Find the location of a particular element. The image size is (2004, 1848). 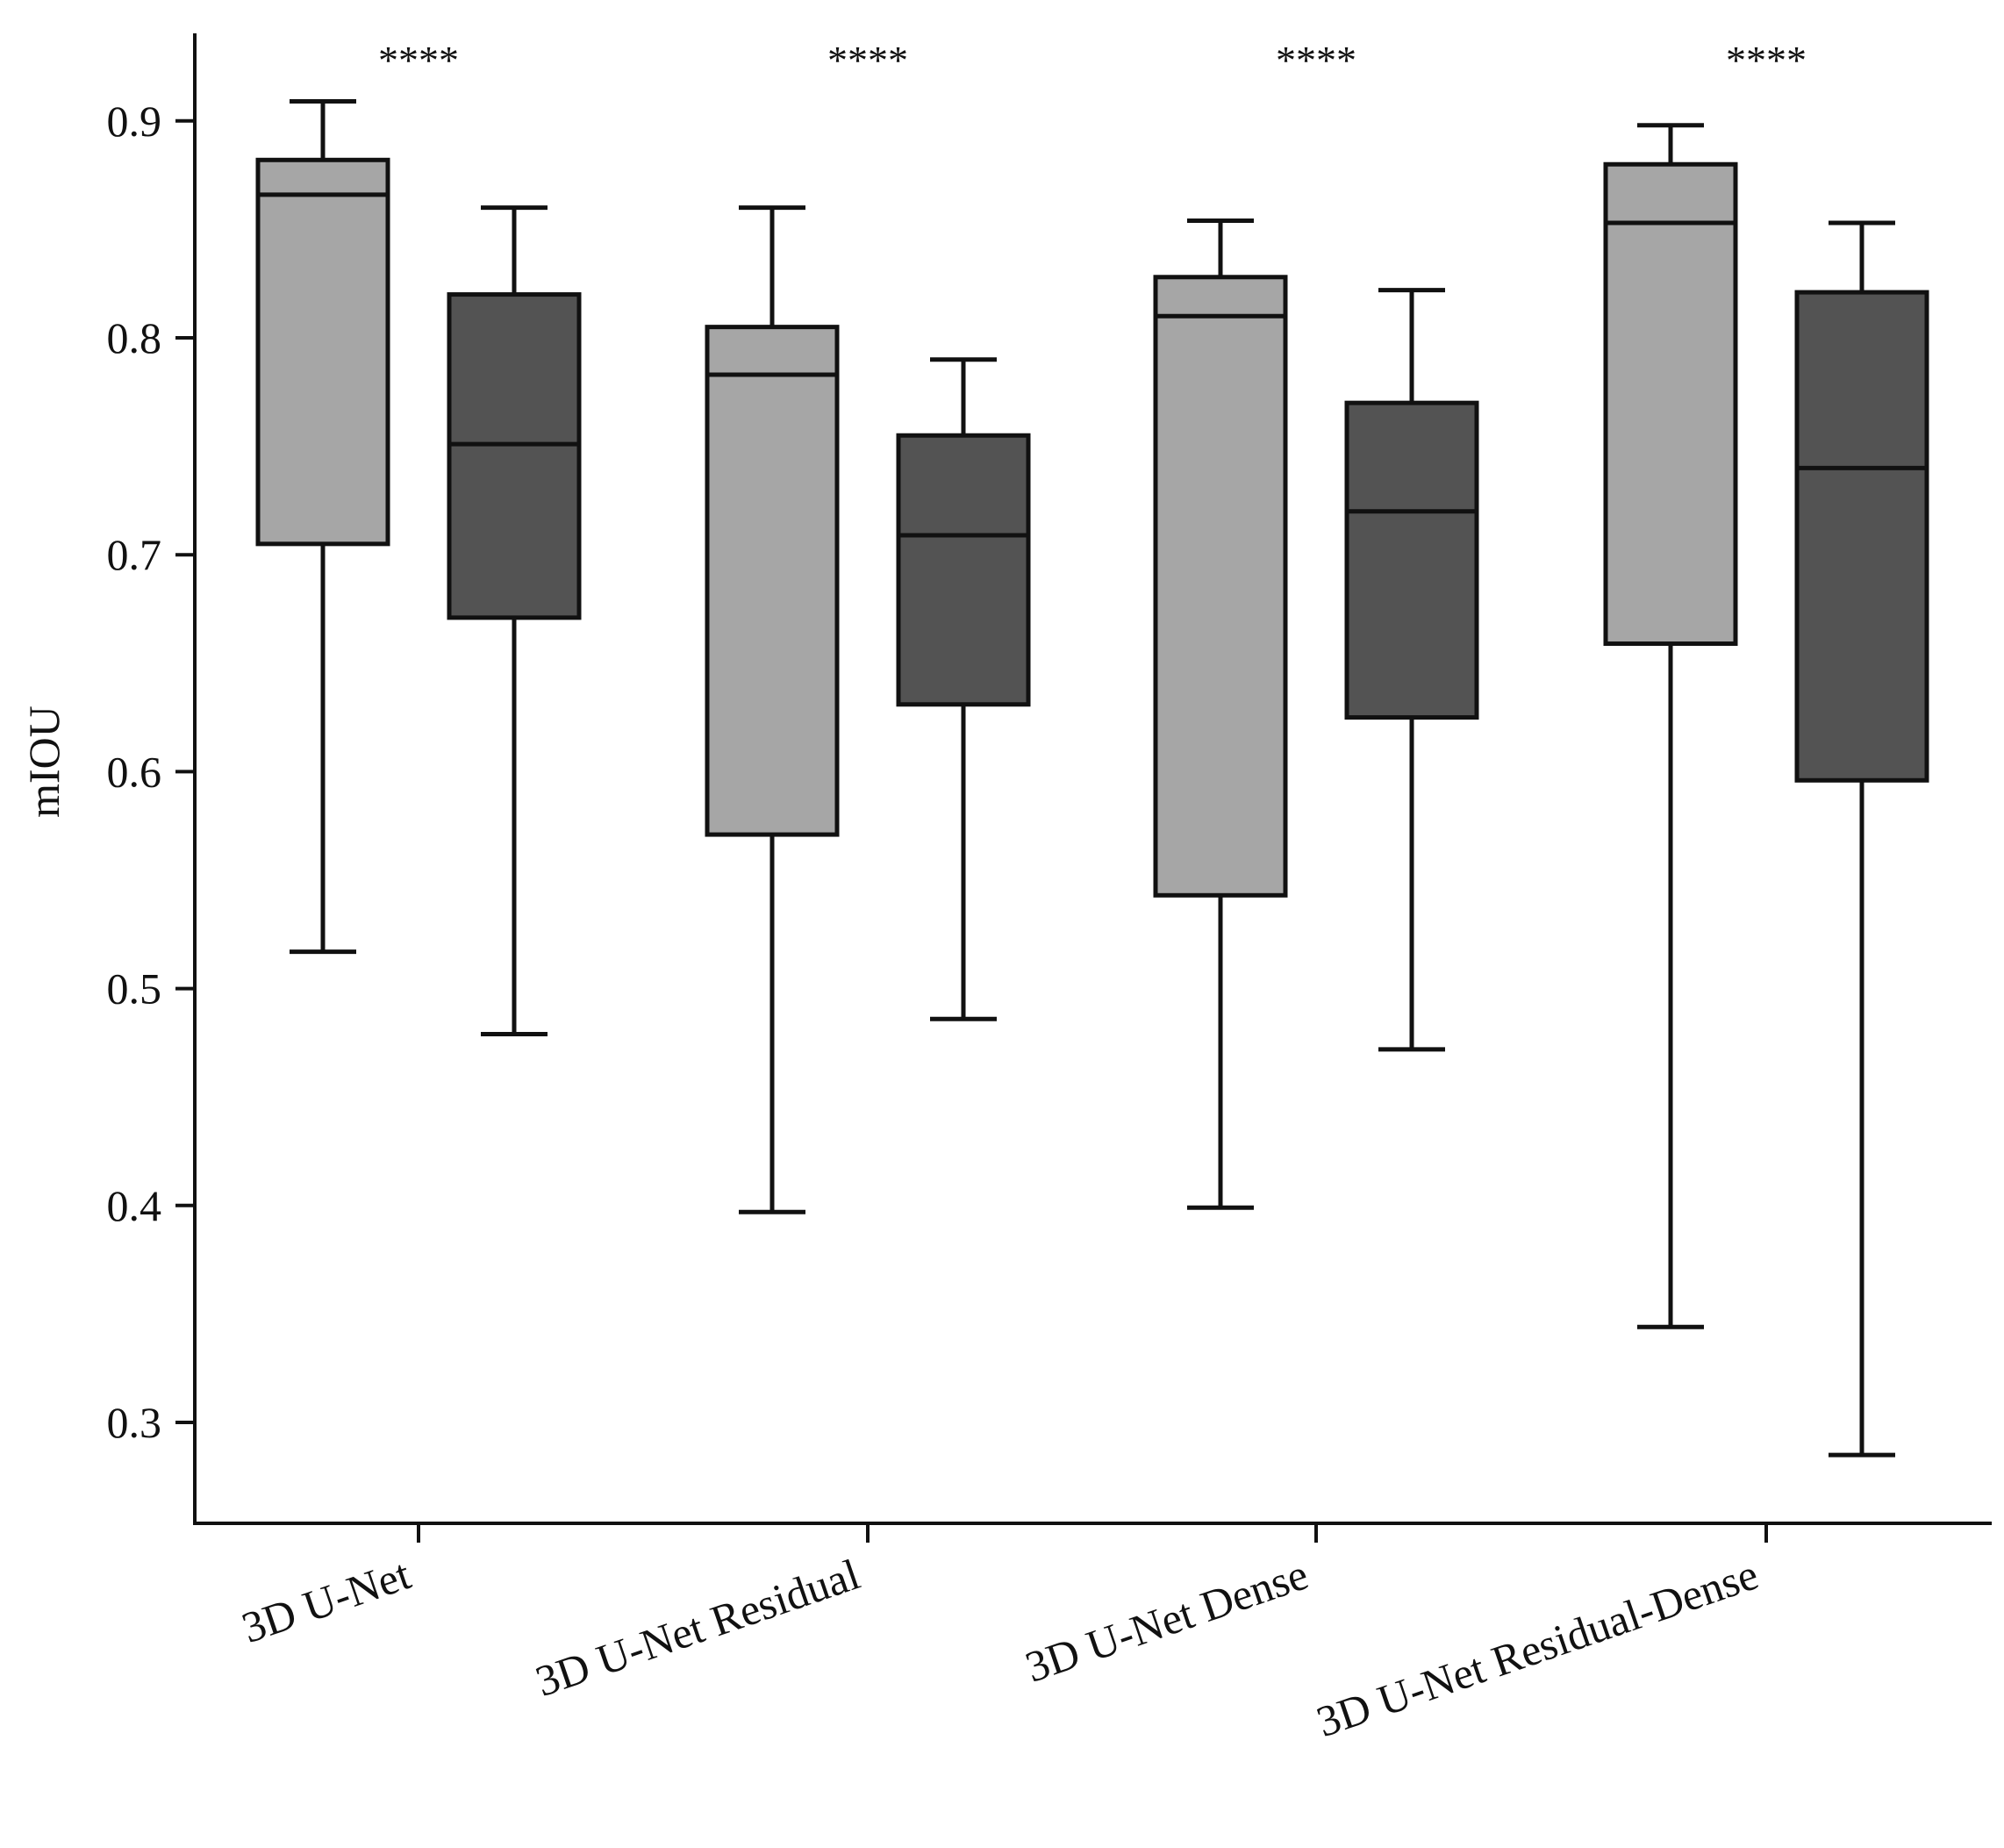

y-tick-label: 0.4 is located at coordinates (134, 1205).